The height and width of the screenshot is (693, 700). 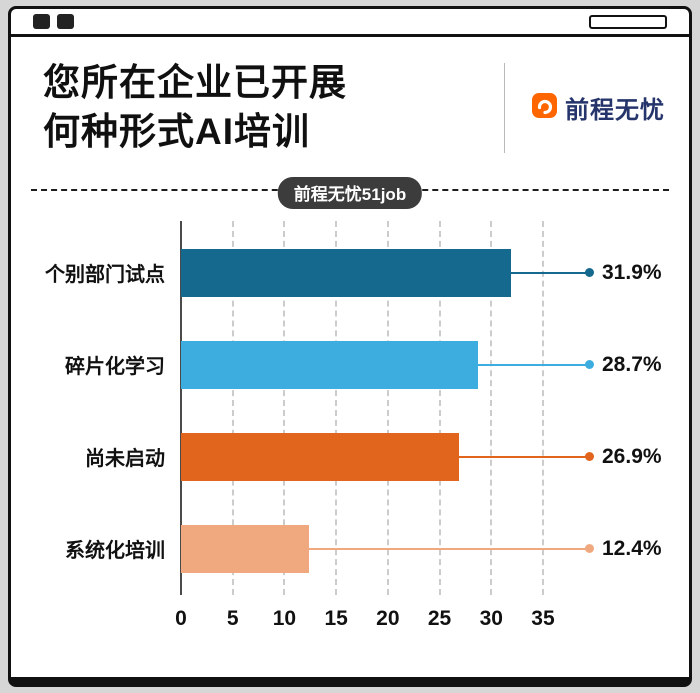 What do you see at coordinates (195, 82) in the screenshot?
I see `page-title-line-1: 您所在企业已开展` at bounding box center [195, 82].